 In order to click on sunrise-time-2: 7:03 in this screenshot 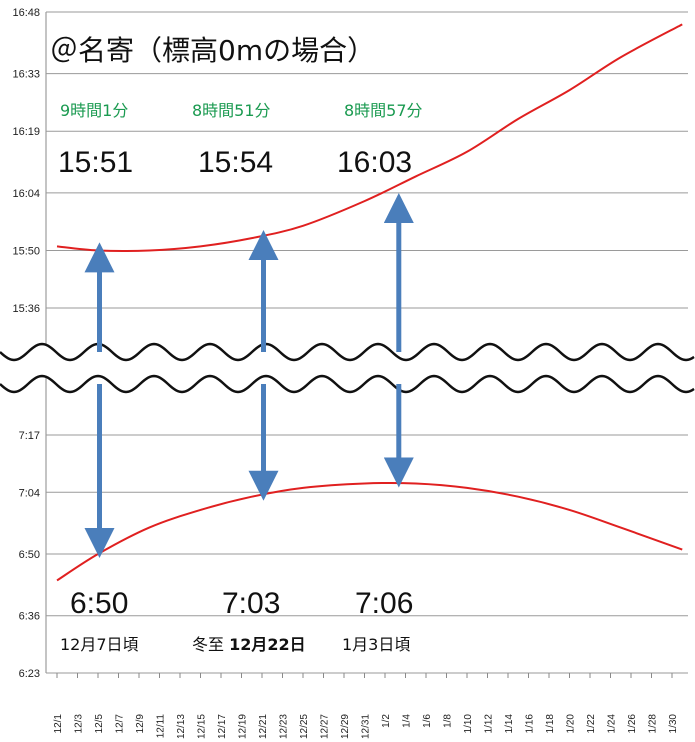, I will do `click(251, 603)`.